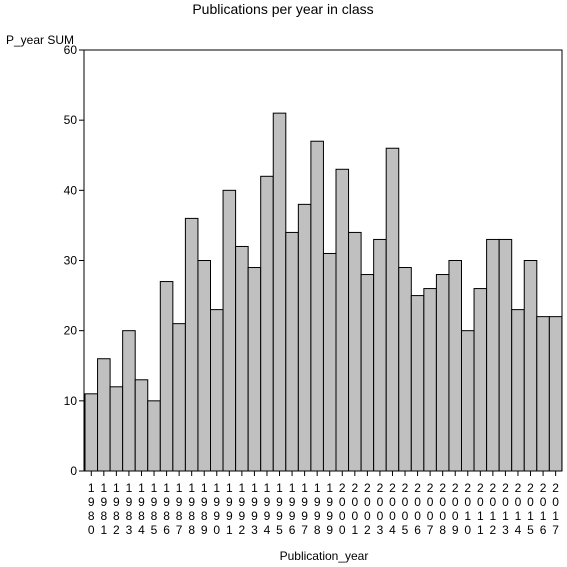  What do you see at coordinates (104, 415) in the screenshot?
I see `bar-1981` at bounding box center [104, 415].